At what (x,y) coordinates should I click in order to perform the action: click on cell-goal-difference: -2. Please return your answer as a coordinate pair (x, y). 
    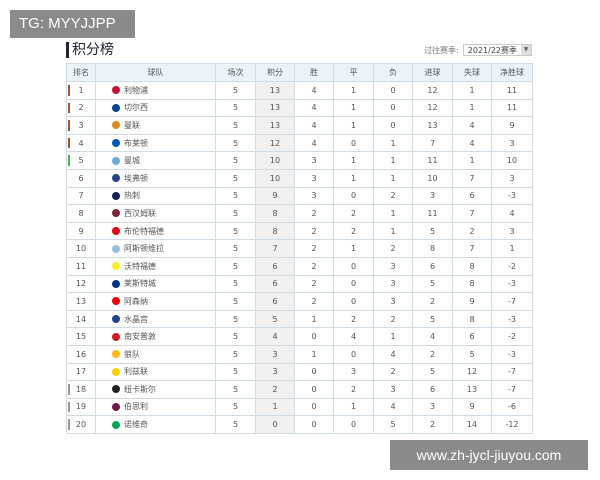
    Looking at the image, I should click on (512, 266).